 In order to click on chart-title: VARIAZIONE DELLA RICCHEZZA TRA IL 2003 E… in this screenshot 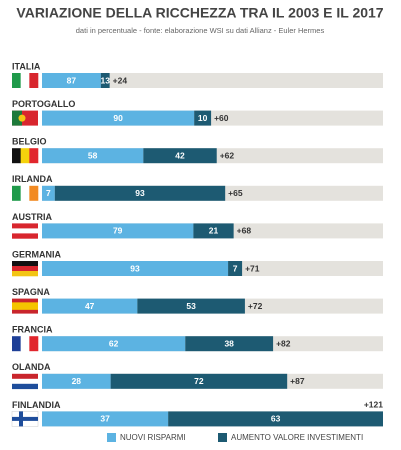, I will do `click(199, 13)`.